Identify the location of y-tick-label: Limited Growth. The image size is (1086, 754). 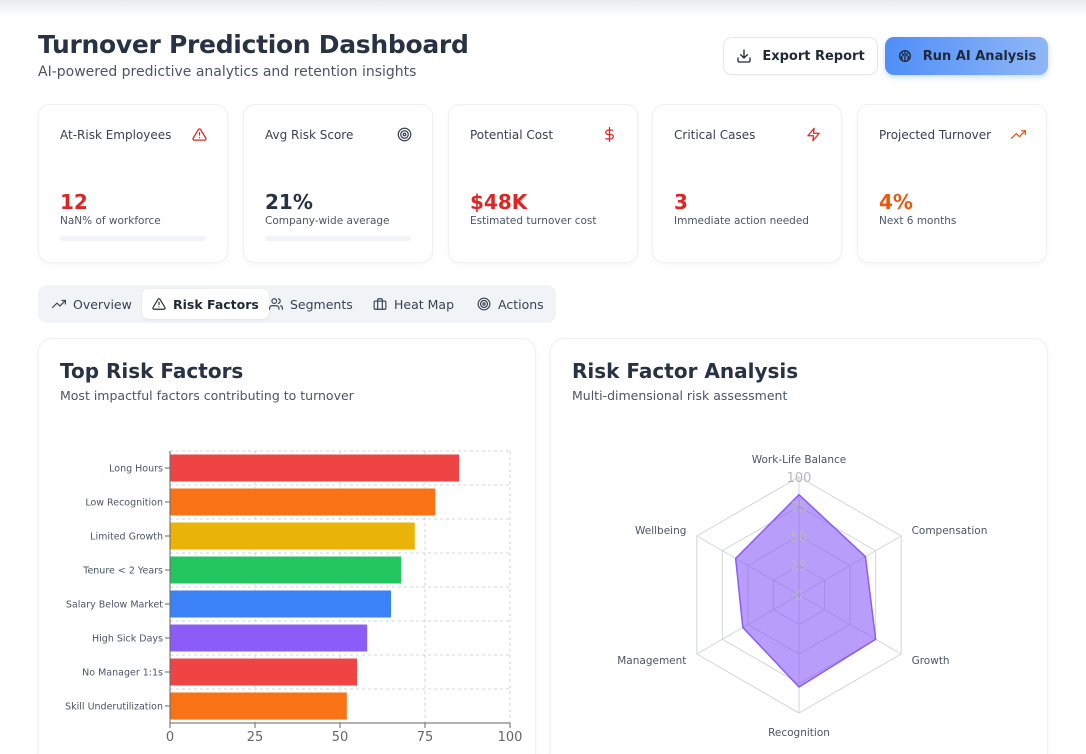
(126, 537).